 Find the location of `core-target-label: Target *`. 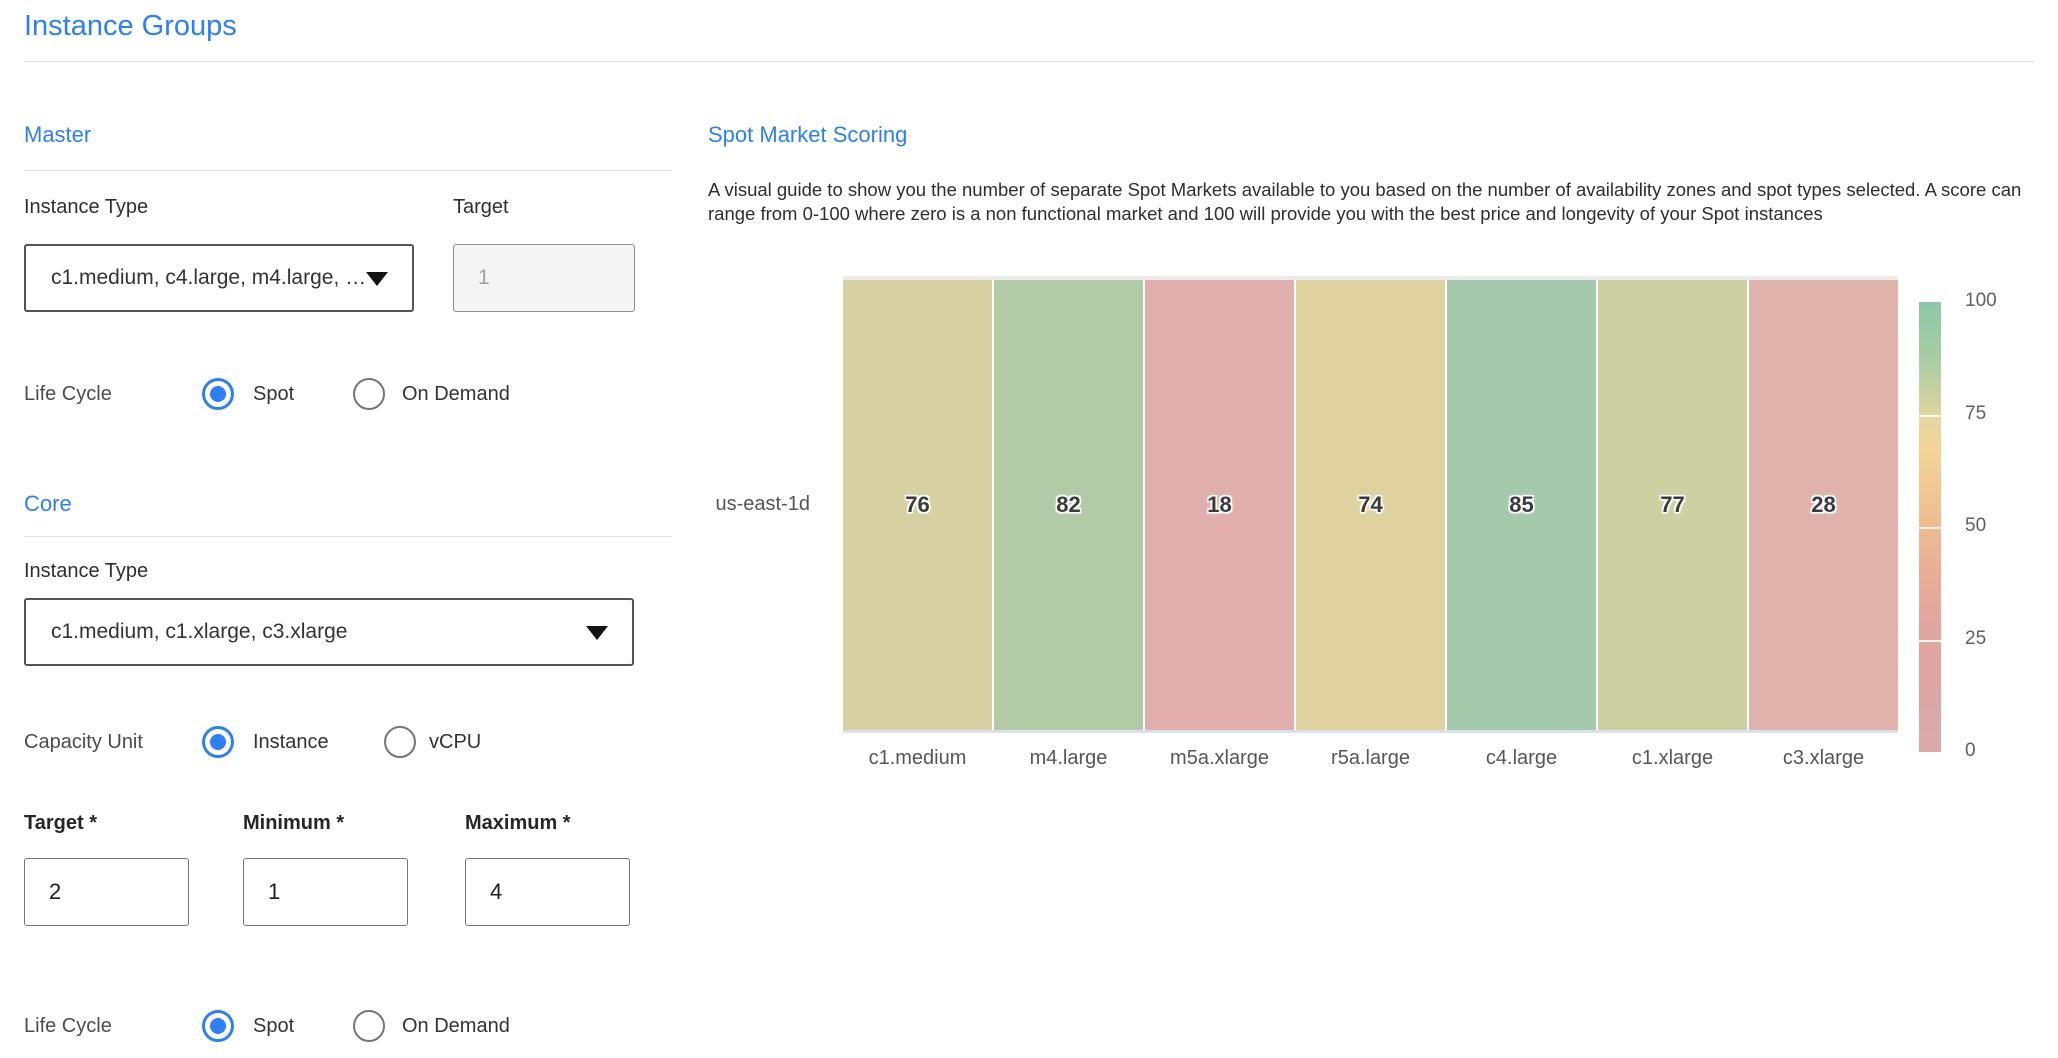

core-target-label: Target * is located at coordinates (60, 823).